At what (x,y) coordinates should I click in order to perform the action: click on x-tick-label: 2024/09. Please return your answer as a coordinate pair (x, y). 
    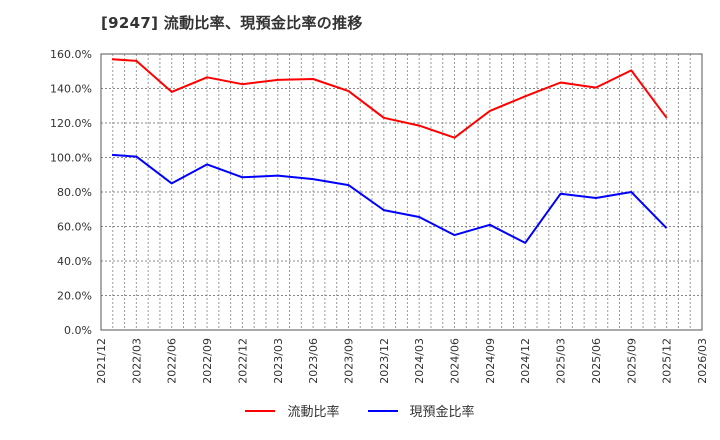
    Looking at the image, I should click on (490, 361).